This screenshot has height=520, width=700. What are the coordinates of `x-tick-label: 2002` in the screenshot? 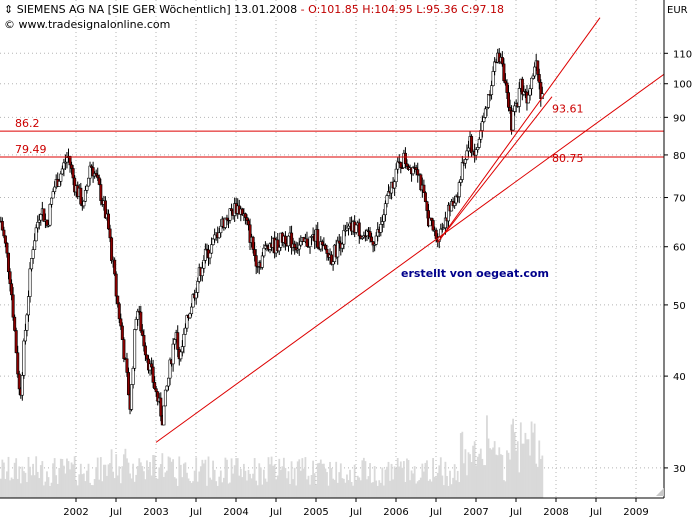 It's located at (75, 512).